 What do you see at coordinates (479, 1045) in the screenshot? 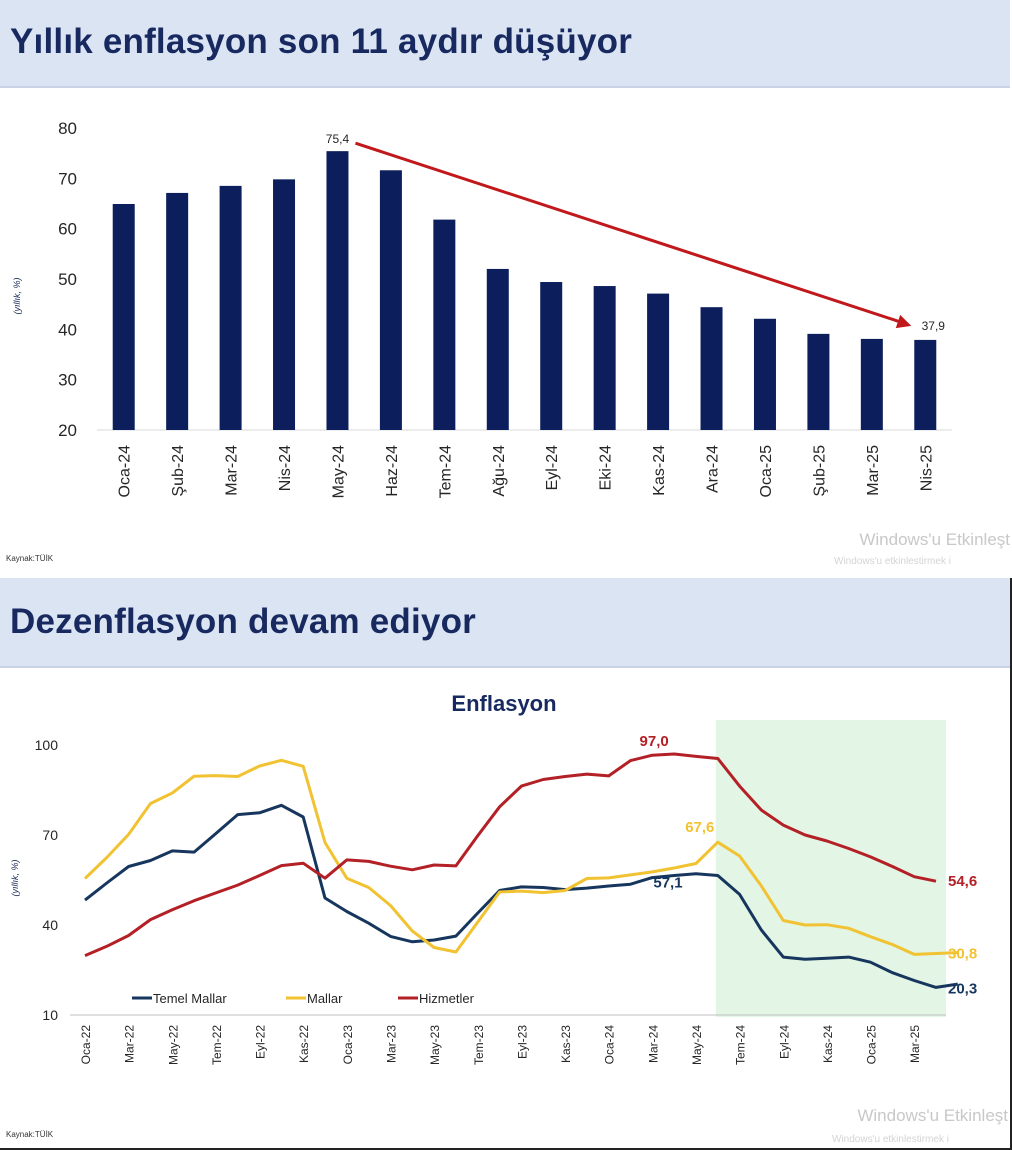
I see `x-tick-label: Tem-23` at bounding box center [479, 1045].